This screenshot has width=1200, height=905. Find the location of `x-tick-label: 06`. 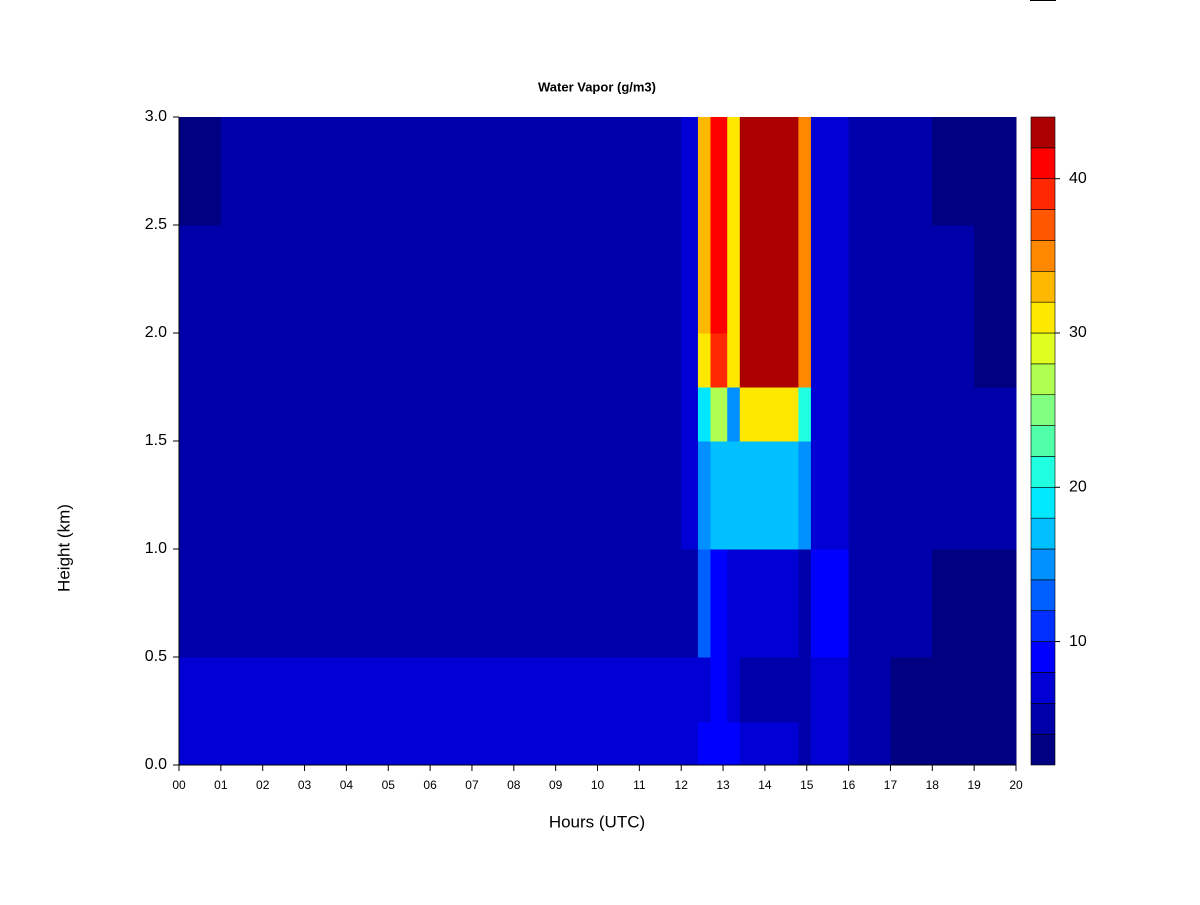

x-tick-label: 06 is located at coordinates (430, 785).